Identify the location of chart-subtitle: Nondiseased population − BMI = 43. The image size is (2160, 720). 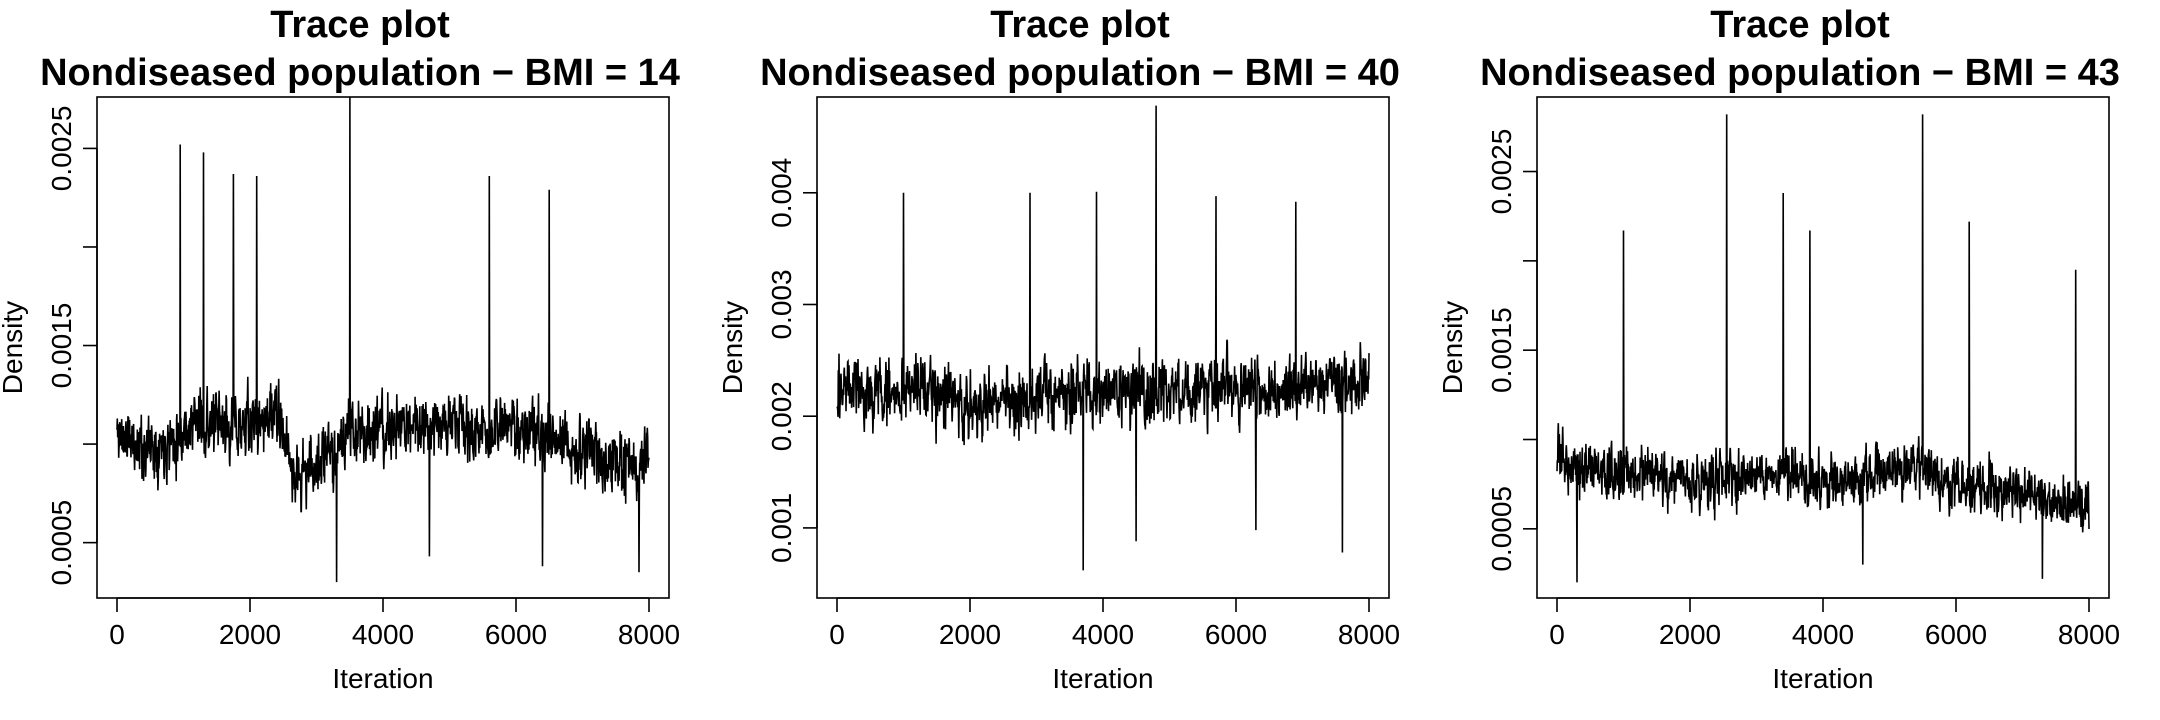
(1800, 73).